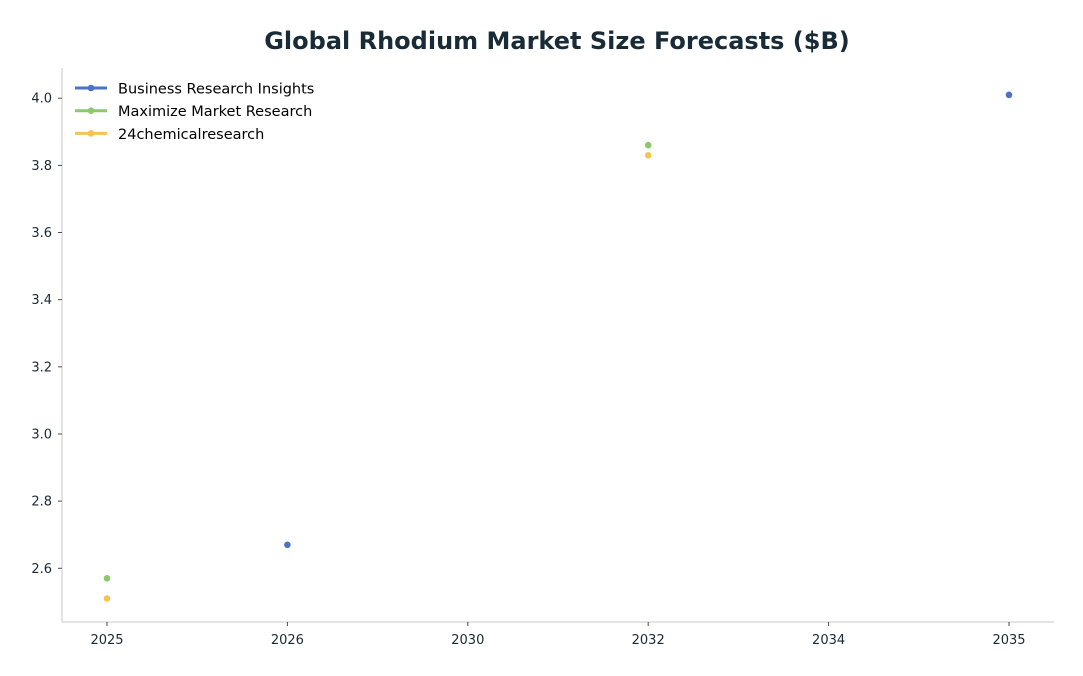 This screenshot has width=1083, height=676. What do you see at coordinates (215, 112) in the screenshot?
I see `legend-label: Maximize Market Research` at bounding box center [215, 112].